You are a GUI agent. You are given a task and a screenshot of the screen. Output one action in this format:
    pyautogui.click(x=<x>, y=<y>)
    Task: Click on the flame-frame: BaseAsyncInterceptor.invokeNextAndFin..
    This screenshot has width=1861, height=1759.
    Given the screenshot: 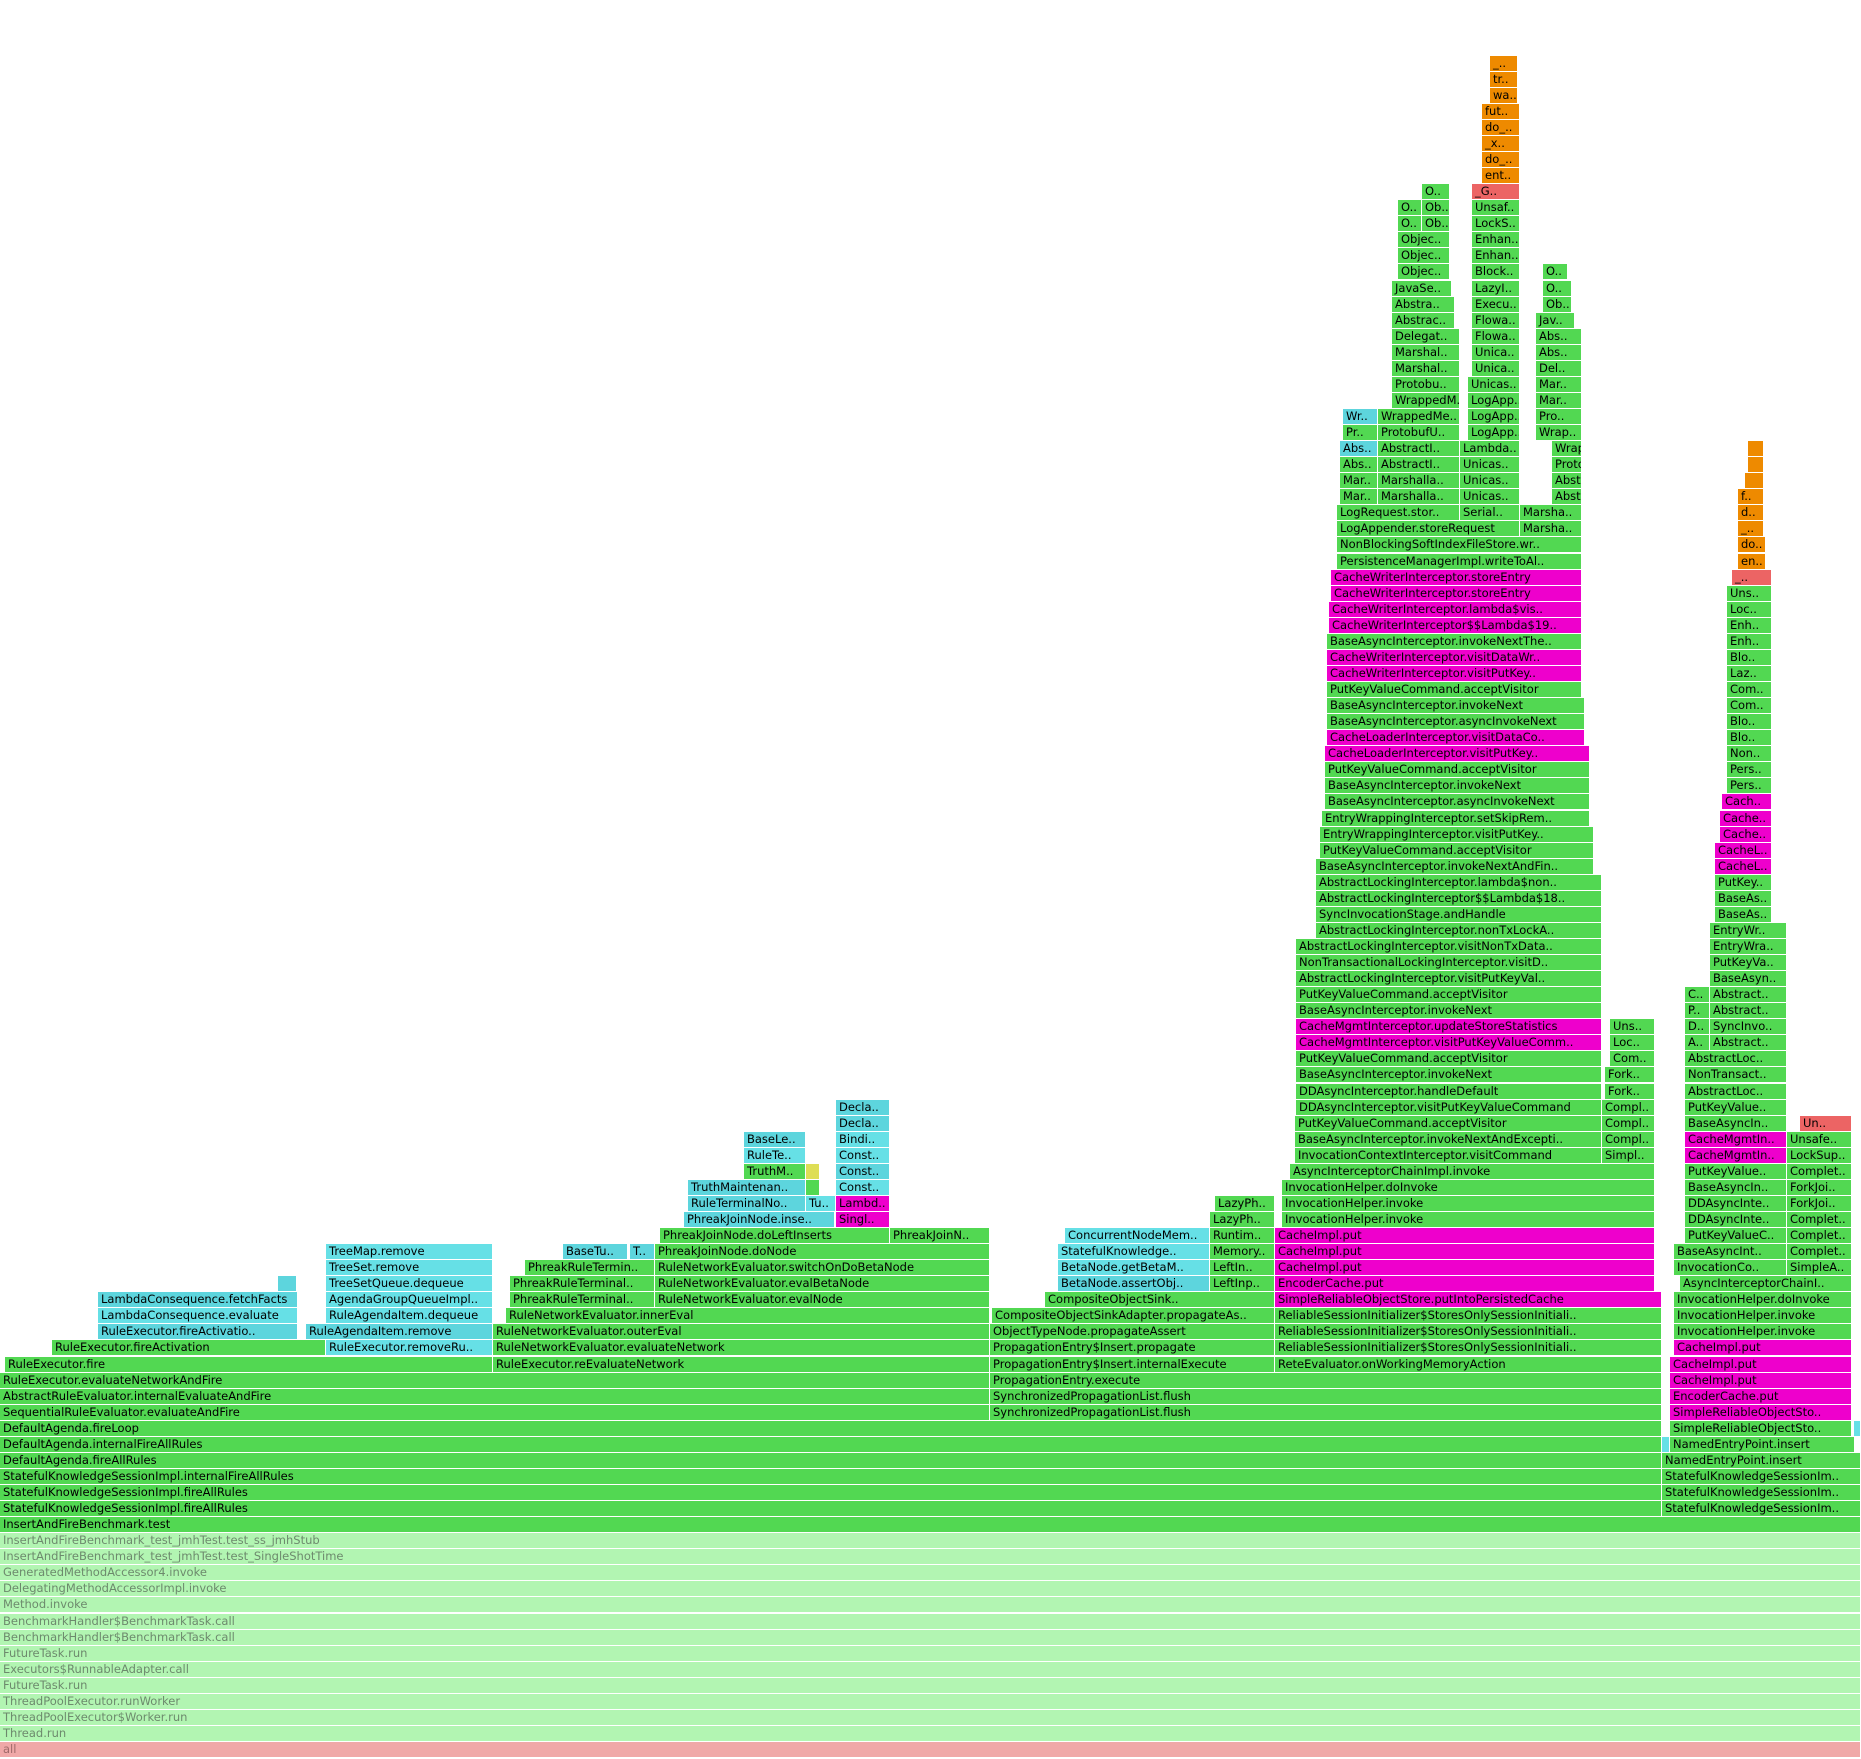 What is the action you would take?
    pyautogui.click(x=1455, y=866)
    